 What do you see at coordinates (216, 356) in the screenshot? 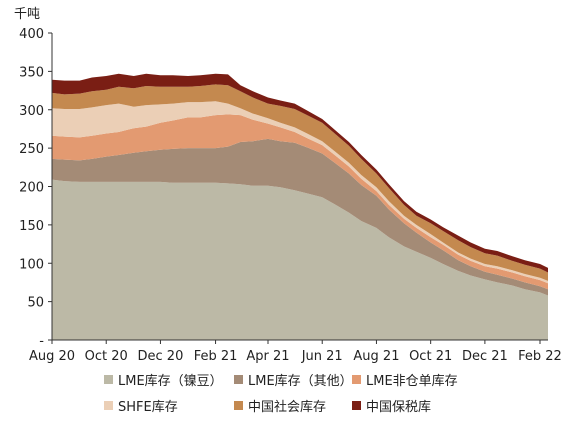
I see `x-tick-label: Feb 21` at bounding box center [216, 356].